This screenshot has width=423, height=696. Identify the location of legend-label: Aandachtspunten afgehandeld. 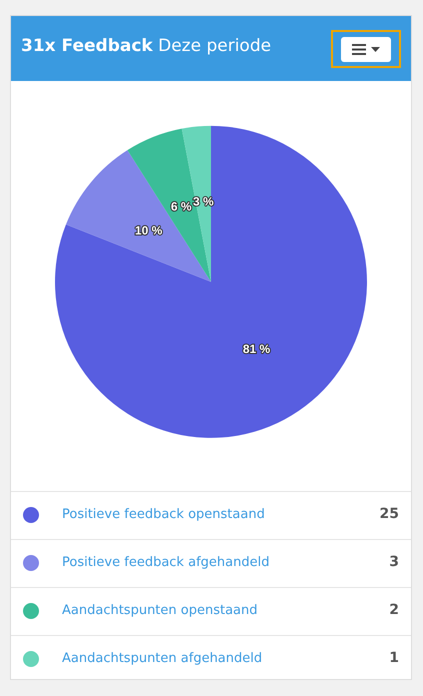
(162, 658).